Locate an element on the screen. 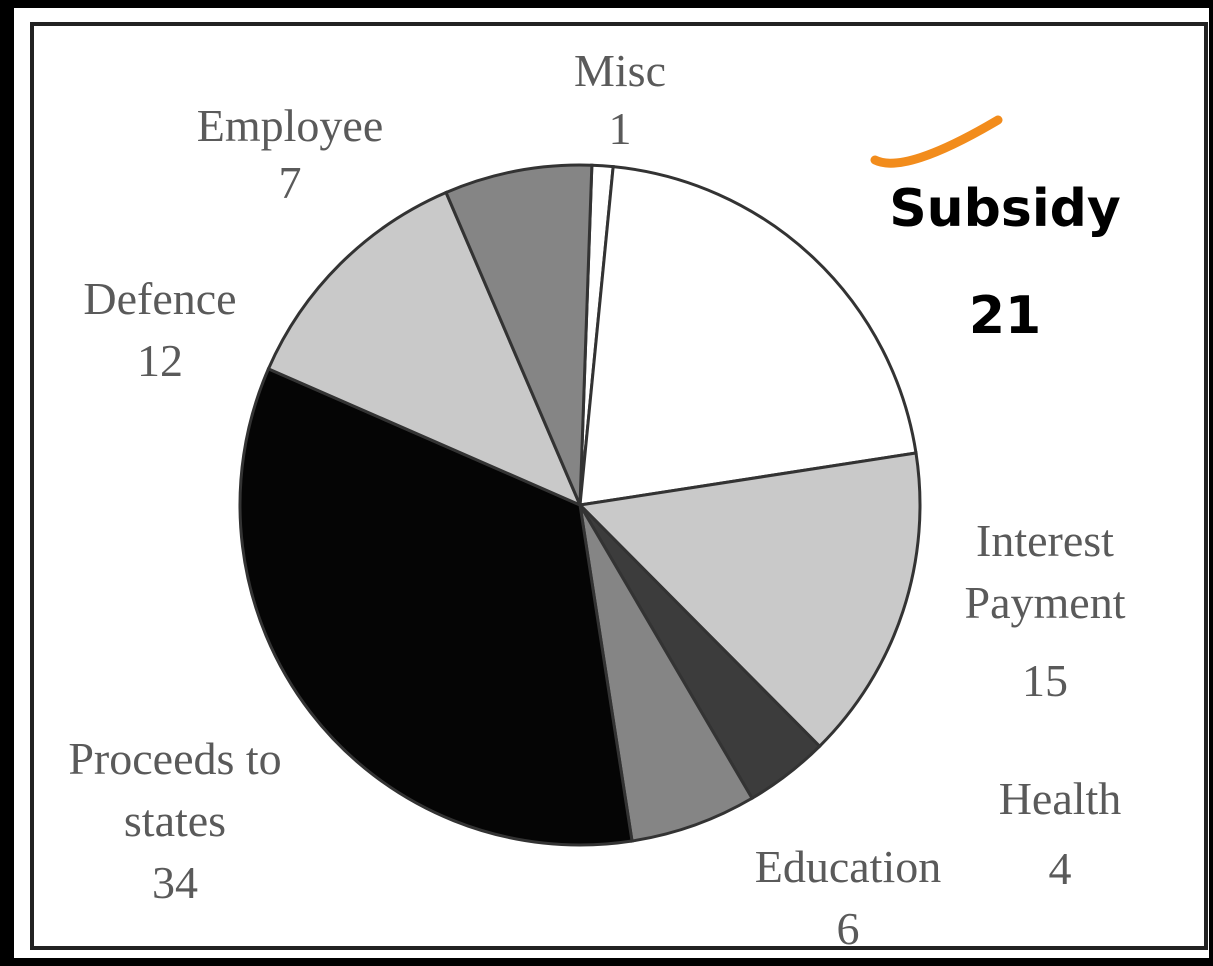  slice-label: Subsidy is located at coordinates (1005, 209).